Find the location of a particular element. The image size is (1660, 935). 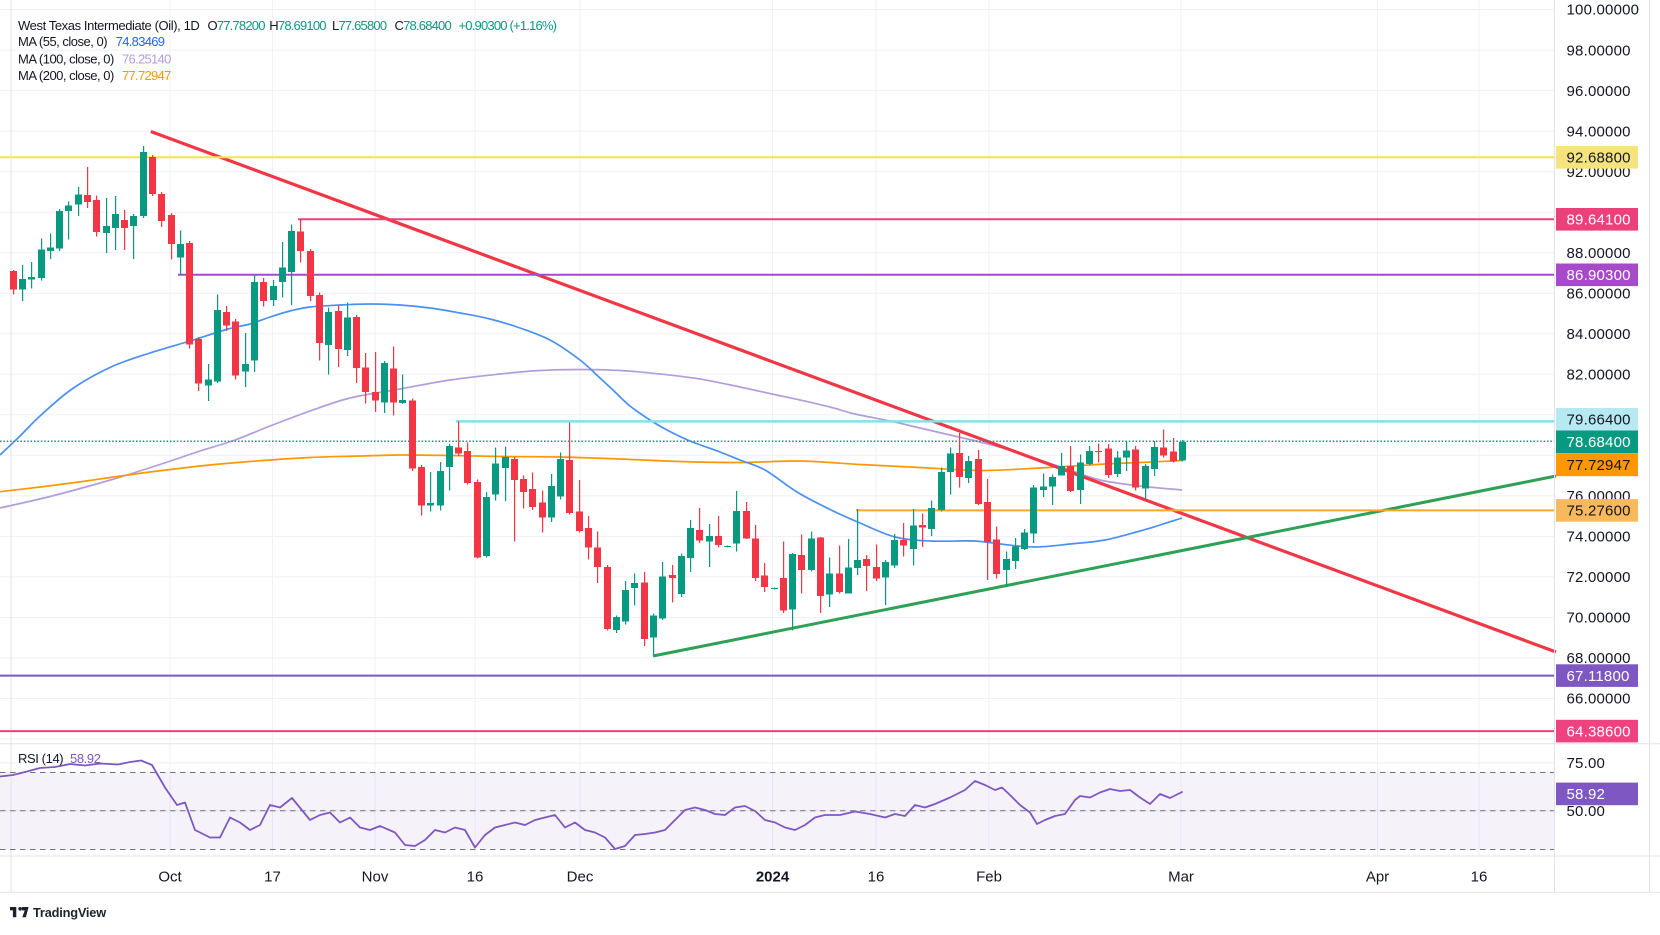

svg-text: RSI (14) is located at coordinates (40, 758).